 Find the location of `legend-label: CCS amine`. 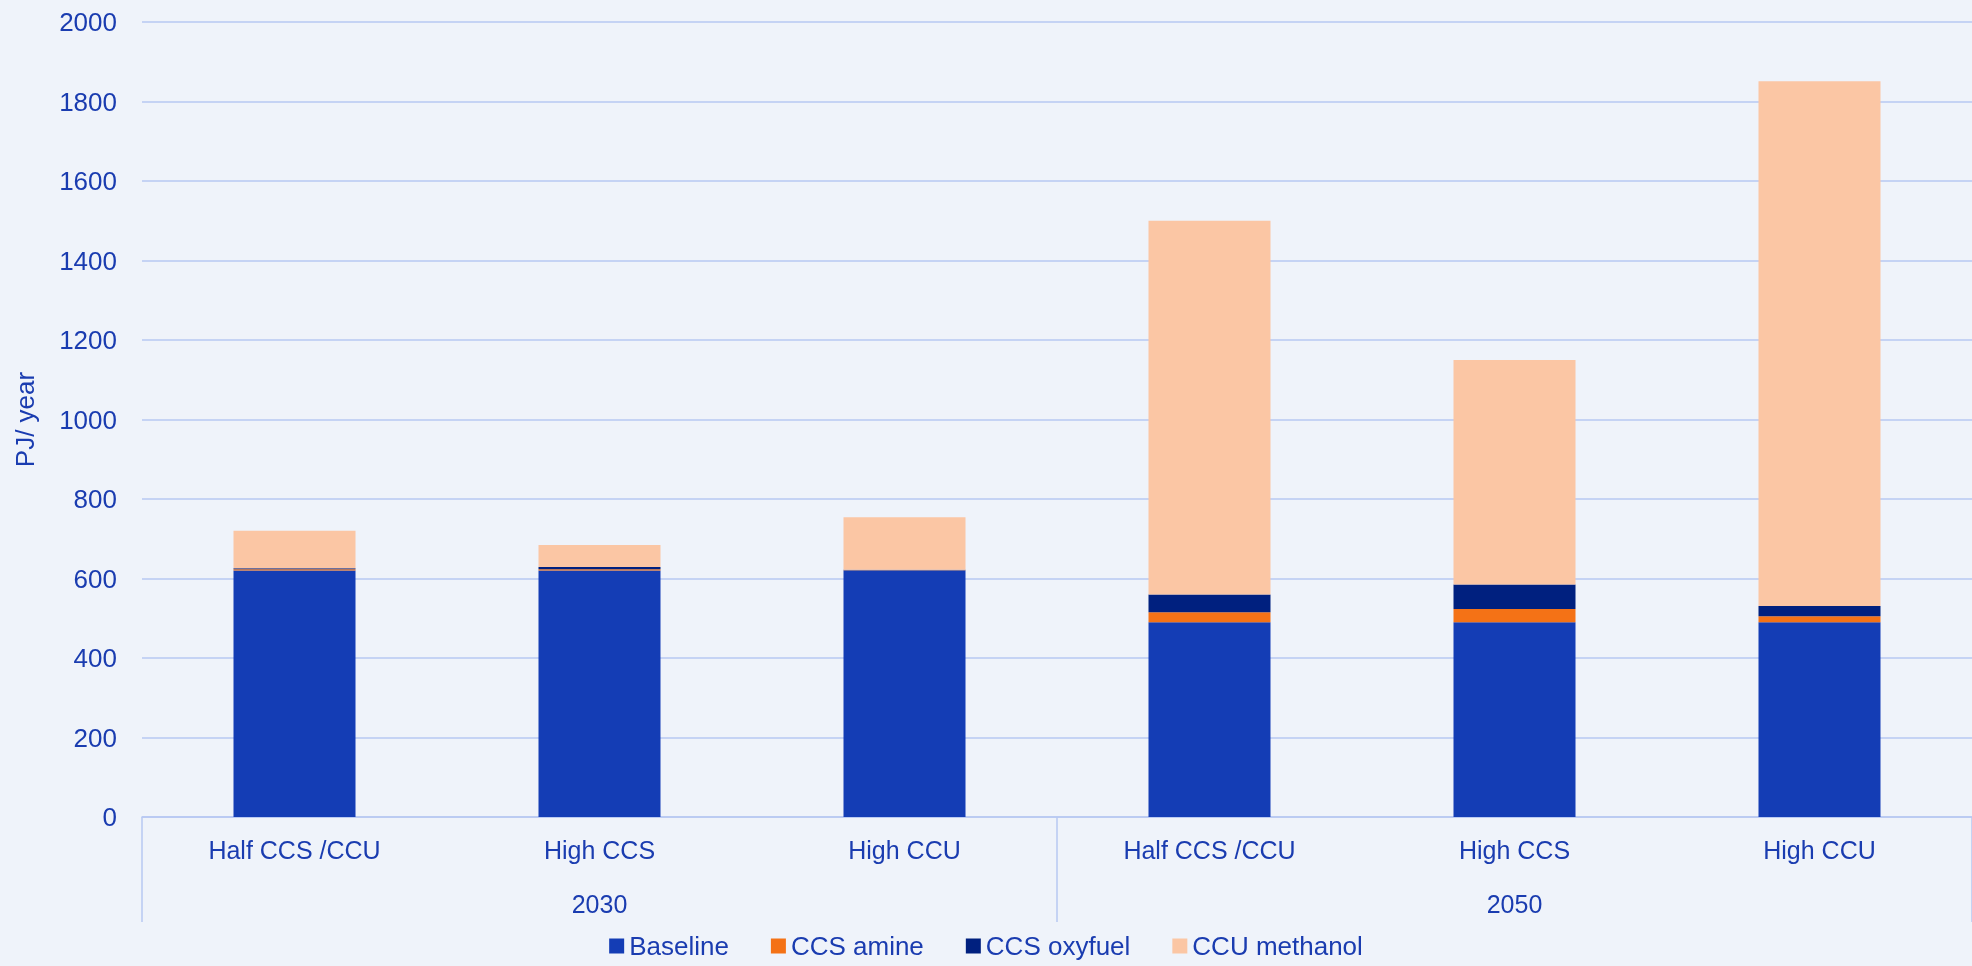

legend-label: CCS amine is located at coordinates (857, 946).